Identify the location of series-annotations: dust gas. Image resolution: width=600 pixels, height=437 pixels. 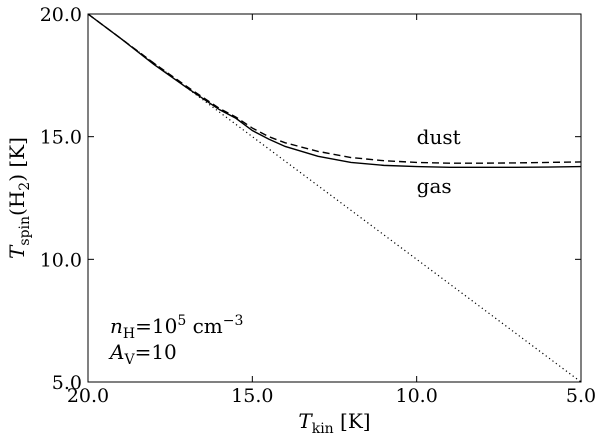
(439, 161).